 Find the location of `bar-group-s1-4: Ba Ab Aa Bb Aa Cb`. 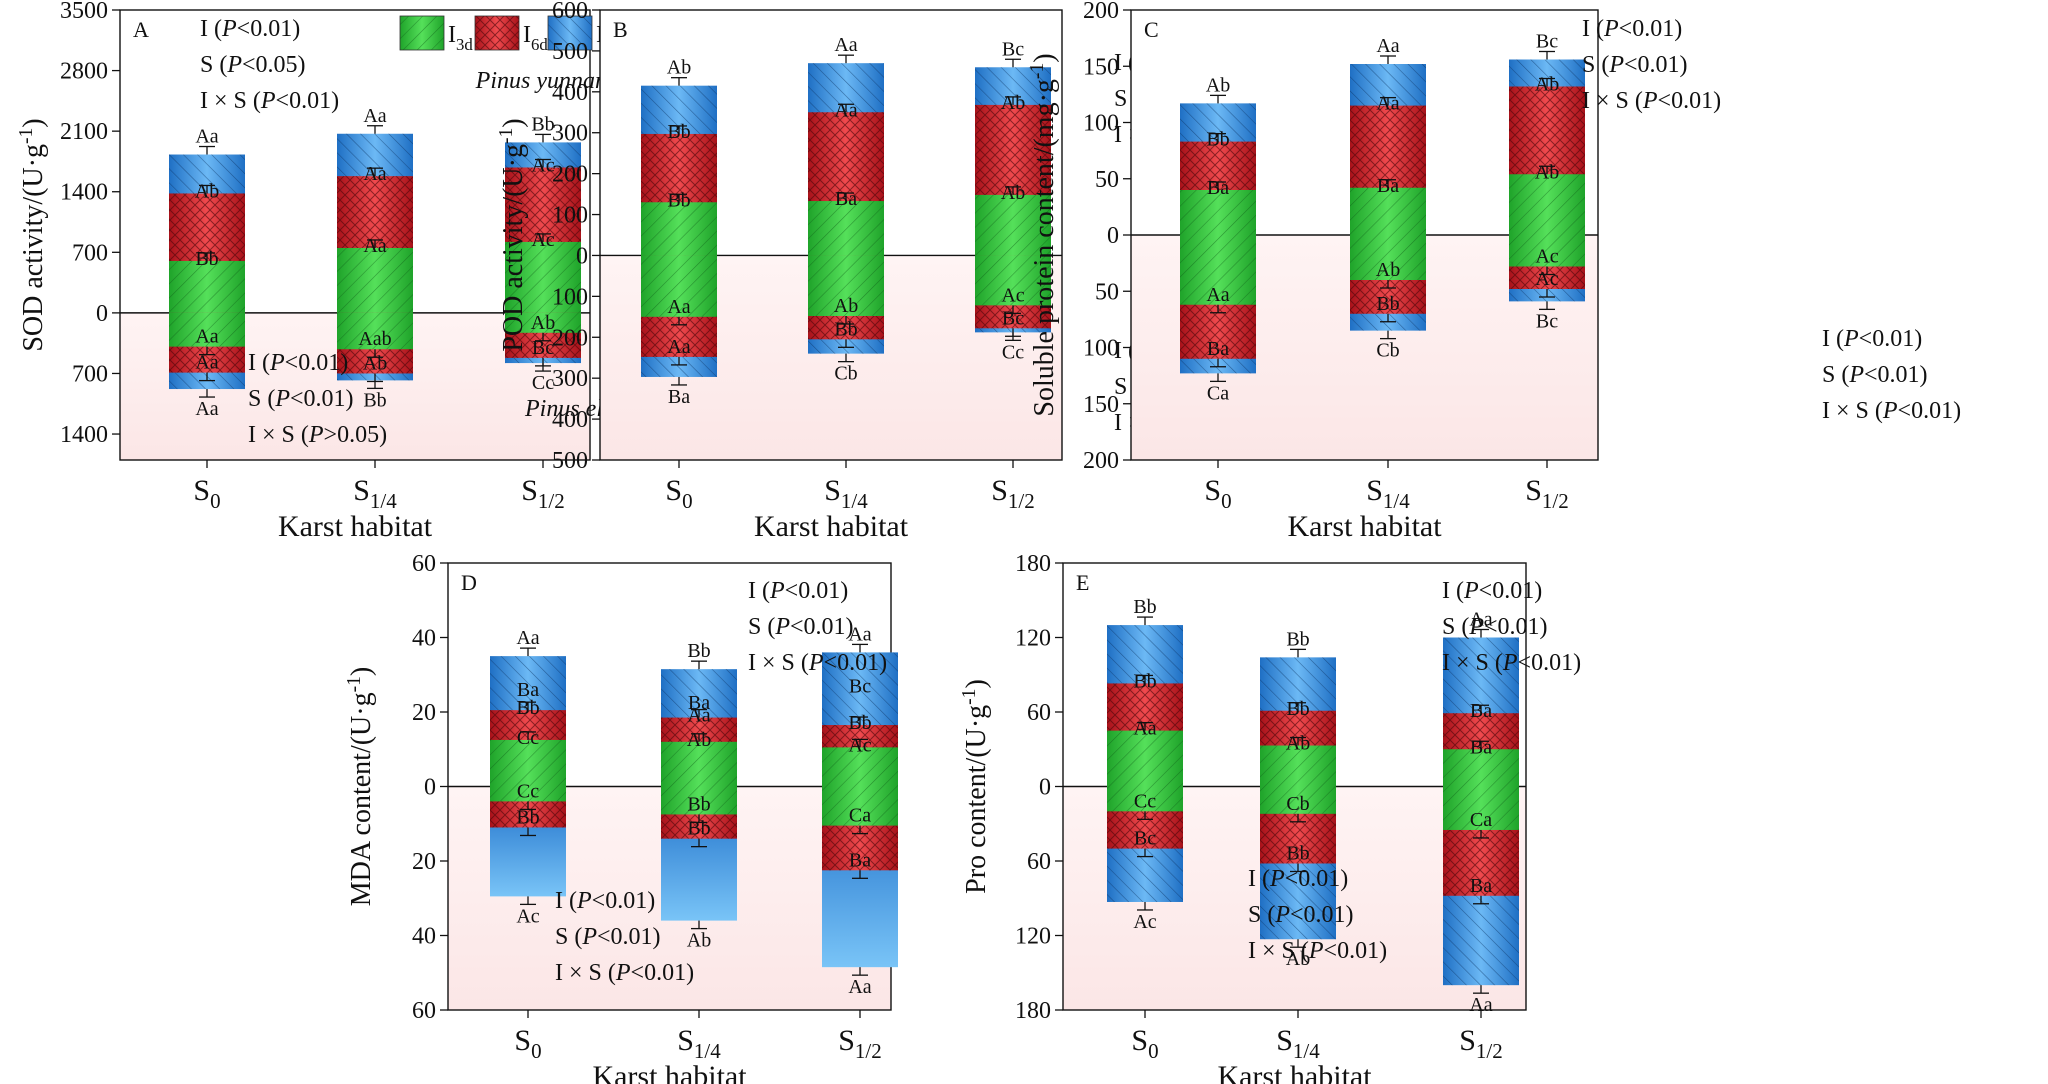

bar-group-s1-4: Ba Ab Aa Bb Aa Cb is located at coordinates (846, 209).